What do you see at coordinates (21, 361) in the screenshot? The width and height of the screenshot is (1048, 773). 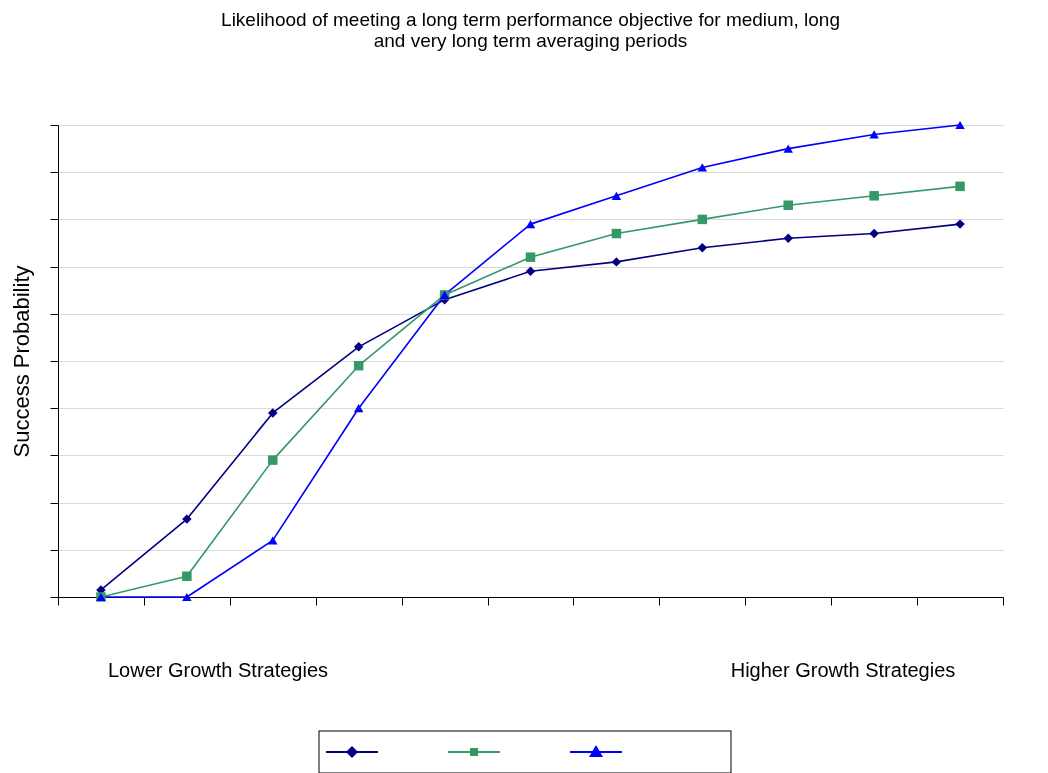 I see `y-axis-title: Success Probability` at bounding box center [21, 361].